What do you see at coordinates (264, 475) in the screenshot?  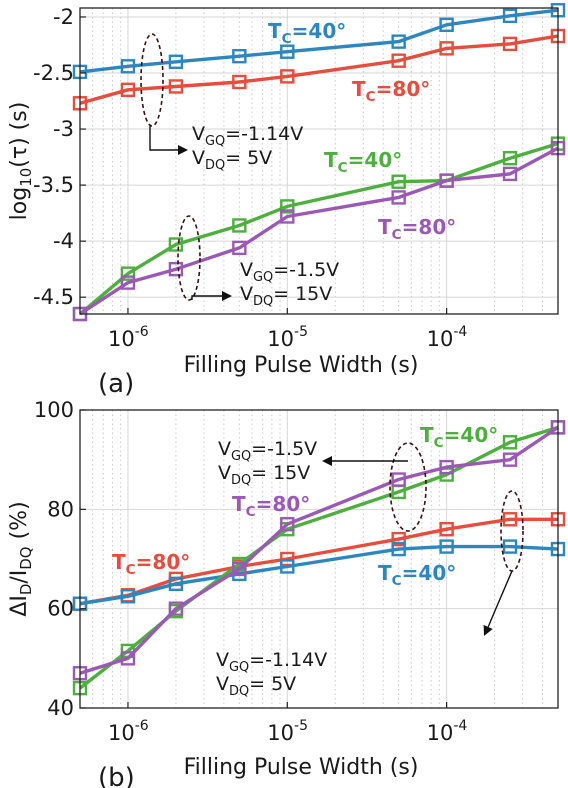 I see `bias-label-b-bias-1-vdq: VDQ= 15V` at bounding box center [264, 475].